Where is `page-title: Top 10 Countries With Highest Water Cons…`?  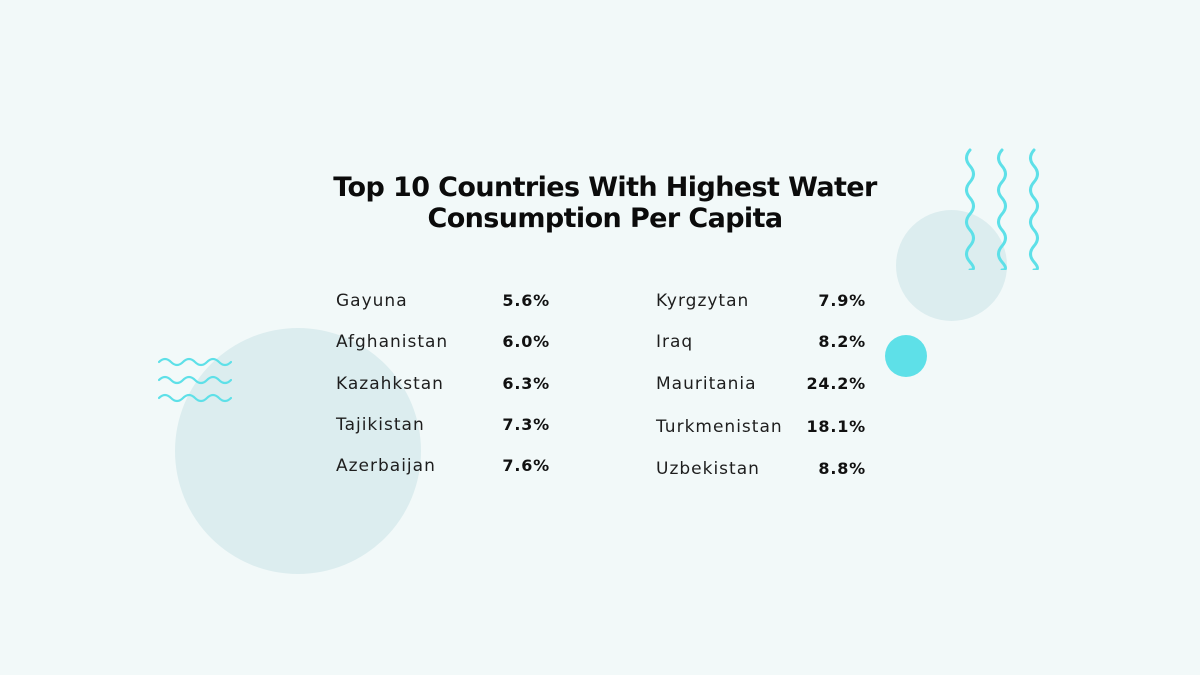
page-title: Top 10 Countries With Highest Water Cons… is located at coordinates (605, 203).